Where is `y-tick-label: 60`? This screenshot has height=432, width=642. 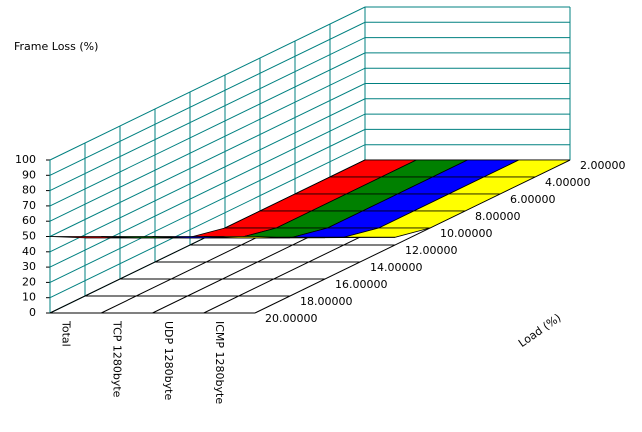
y-tick-label: 60 is located at coordinates (29, 220).